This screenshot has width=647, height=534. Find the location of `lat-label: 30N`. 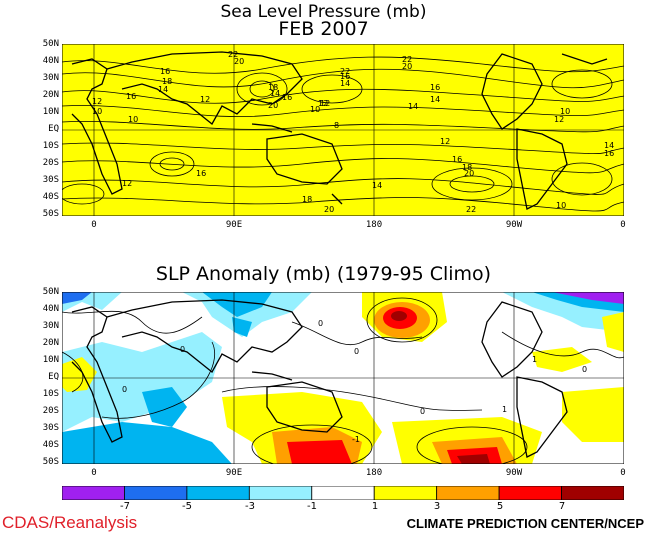

lat-label: 30N is located at coordinates (50, 78).